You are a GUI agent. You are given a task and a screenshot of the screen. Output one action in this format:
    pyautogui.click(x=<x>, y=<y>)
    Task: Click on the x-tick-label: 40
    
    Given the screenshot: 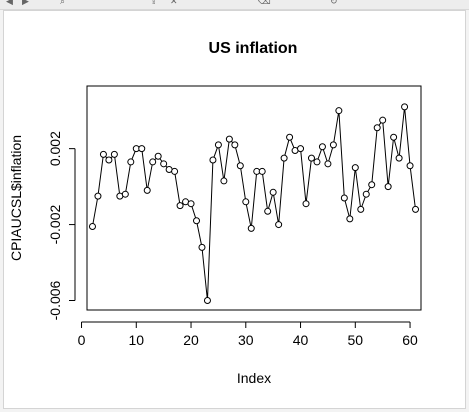 What is the action you would take?
    pyautogui.click(x=301, y=340)
    